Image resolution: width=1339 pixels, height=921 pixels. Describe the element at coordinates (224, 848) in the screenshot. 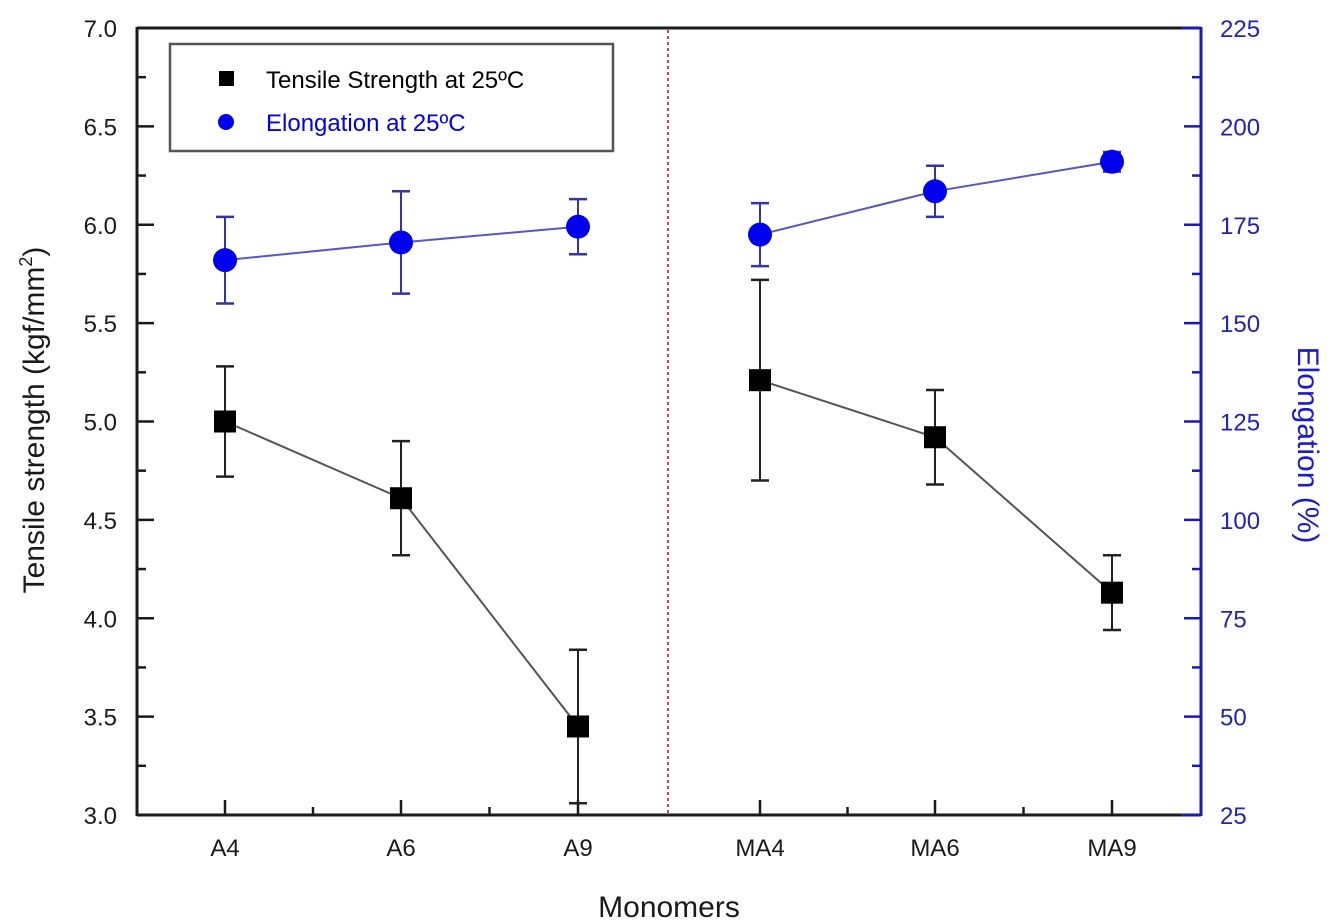

I see `x-tick-label: A4` at that location.